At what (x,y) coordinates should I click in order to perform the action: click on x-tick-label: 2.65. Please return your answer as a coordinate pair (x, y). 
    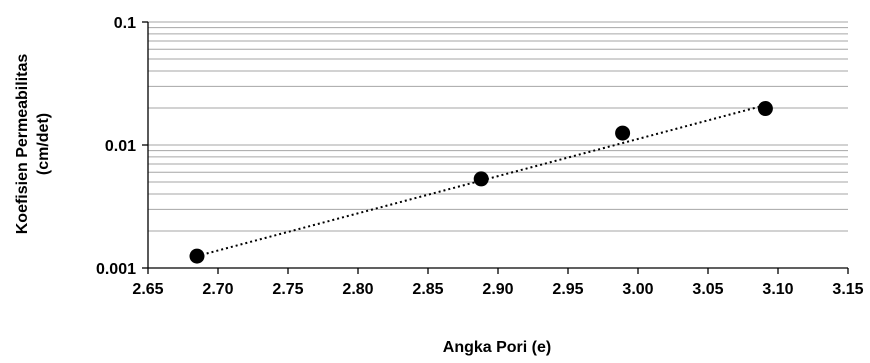
    Looking at the image, I should click on (147, 289).